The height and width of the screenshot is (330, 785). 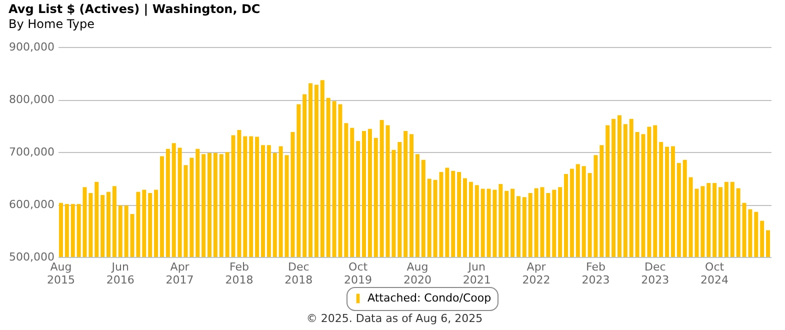 What do you see at coordinates (180, 273) in the screenshot?
I see `x-tick-label: Apr 2017` at bounding box center [180, 273].